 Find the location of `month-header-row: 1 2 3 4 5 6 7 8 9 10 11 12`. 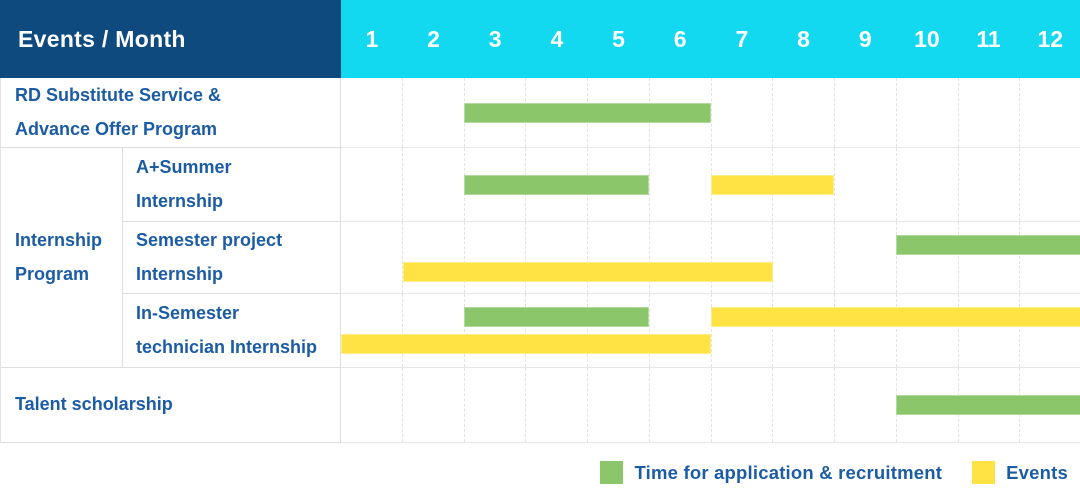

month-header-row: 1 2 3 4 5 6 7 8 9 10 11 12 is located at coordinates (710, 39).